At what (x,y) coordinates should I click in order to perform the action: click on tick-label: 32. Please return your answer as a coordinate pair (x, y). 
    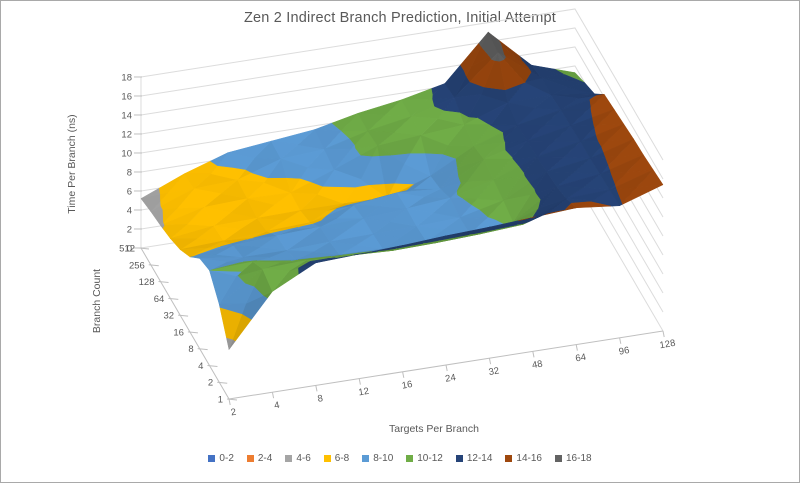
    Looking at the image, I should click on (169, 316).